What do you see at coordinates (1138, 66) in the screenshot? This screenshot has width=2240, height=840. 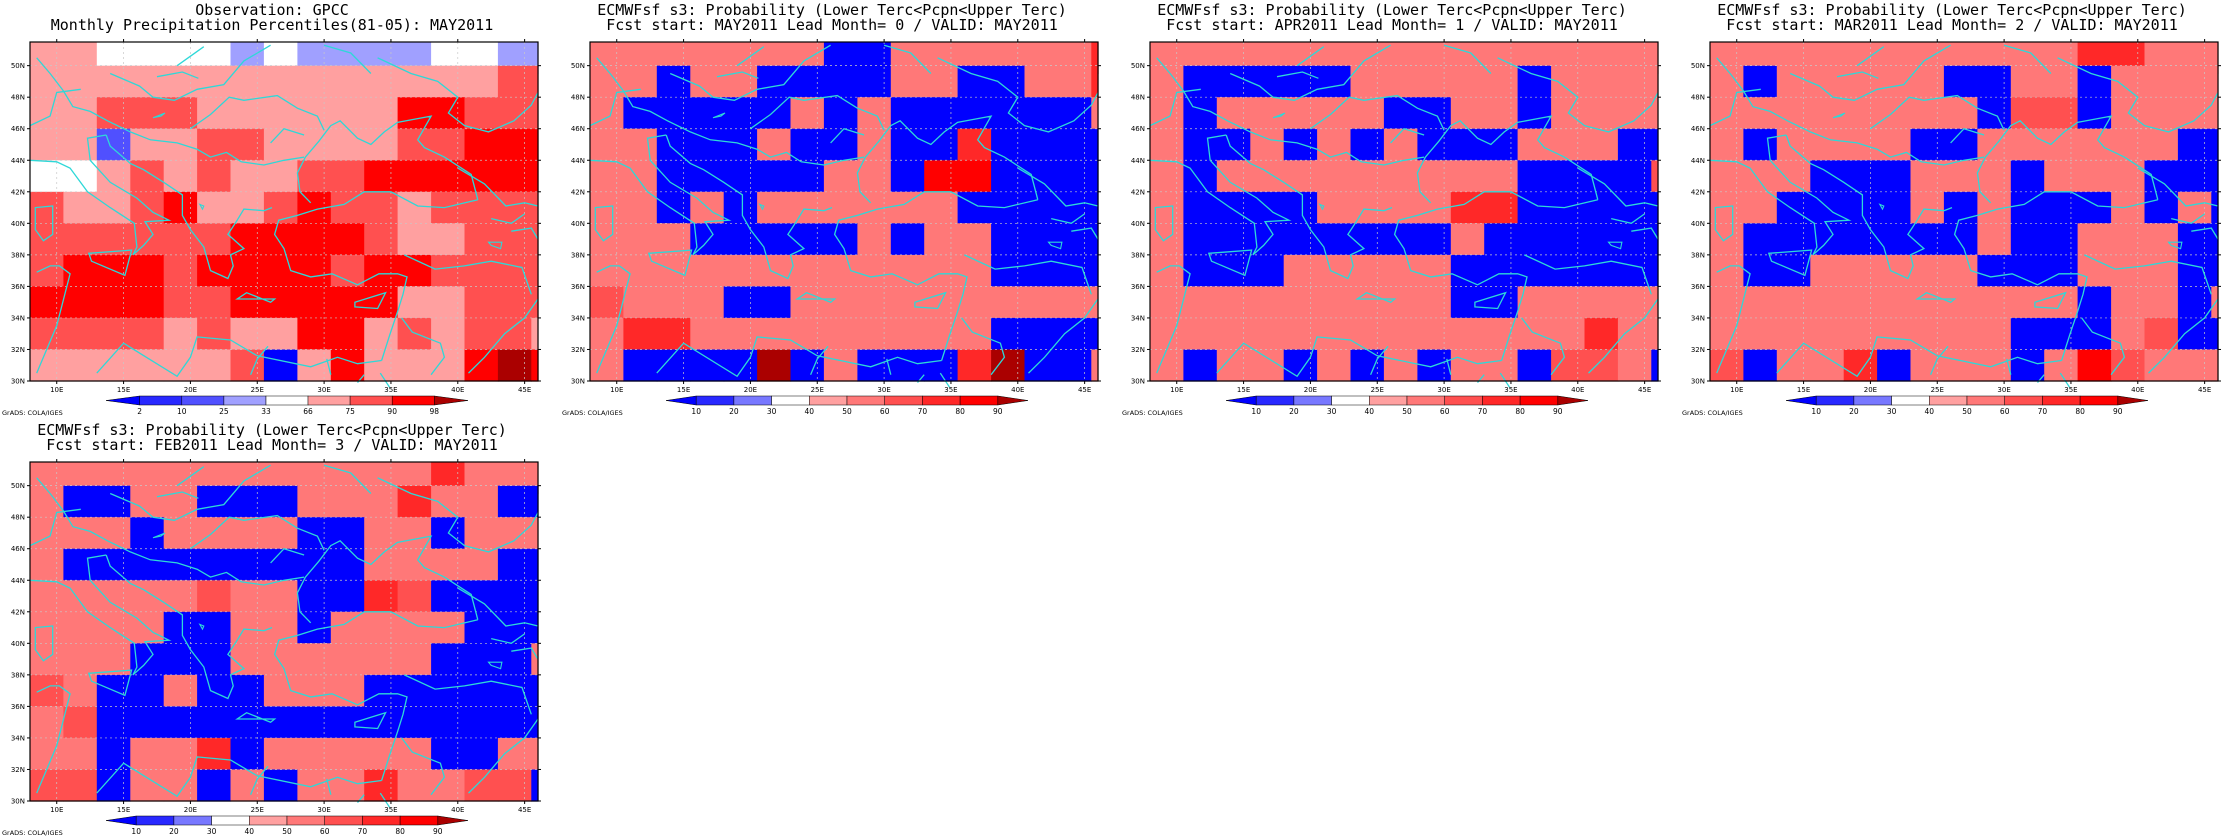 I see `y-tick-label: 50N` at bounding box center [1138, 66].